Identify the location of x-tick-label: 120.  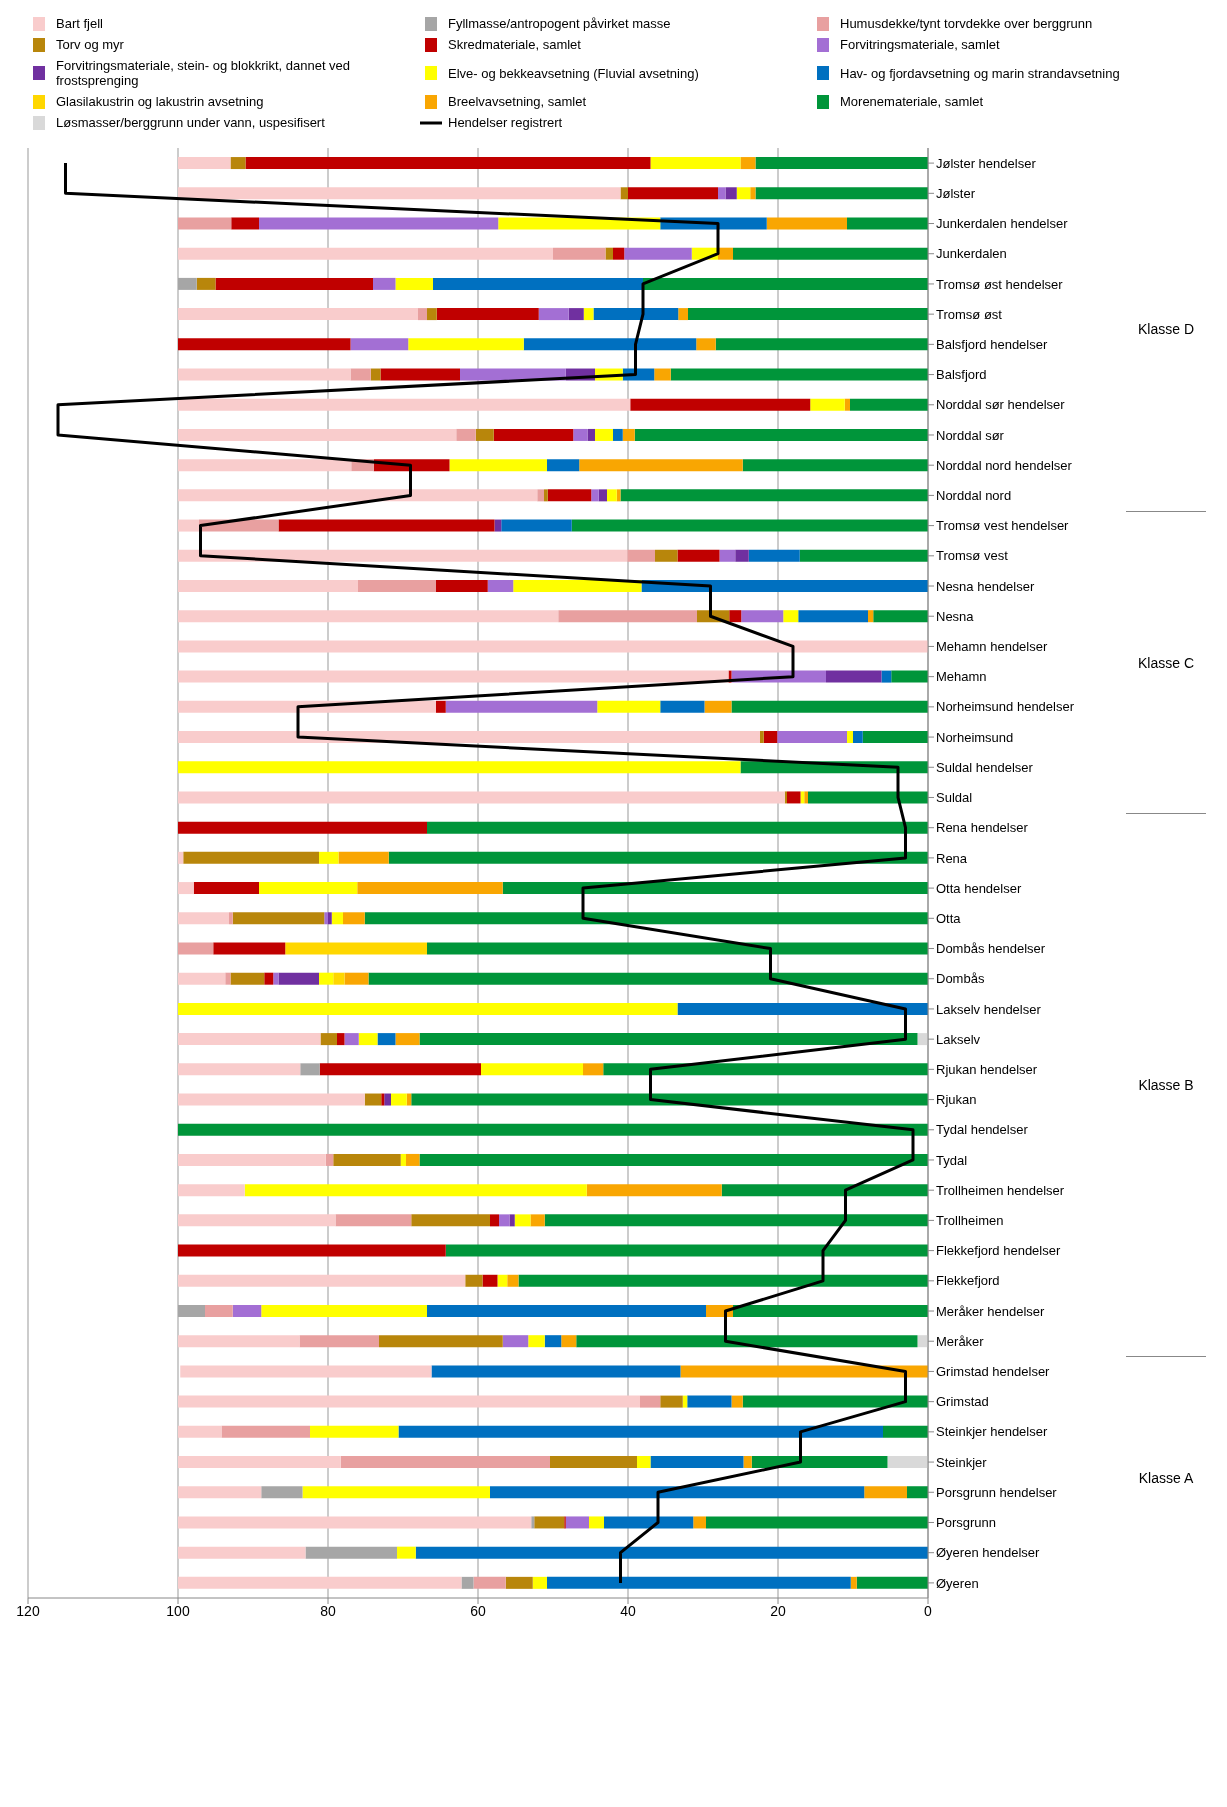
(28, 1610).